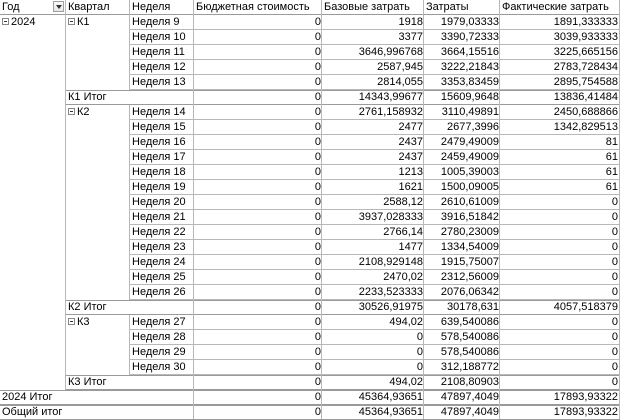 The image size is (620, 420). What do you see at coordinates (159, 142) in the screenshot?
I see `week-label: Неделя 16` at bounding box center [159, 142].